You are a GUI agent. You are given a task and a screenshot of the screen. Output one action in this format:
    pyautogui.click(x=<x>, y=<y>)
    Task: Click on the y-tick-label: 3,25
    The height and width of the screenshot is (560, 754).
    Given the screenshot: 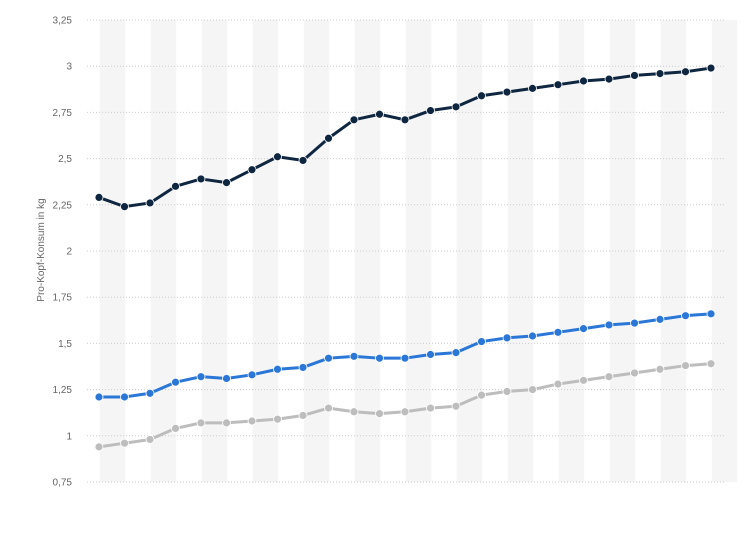 What is the action you would take?
    pyautogui.click(x=63, y=21)
    